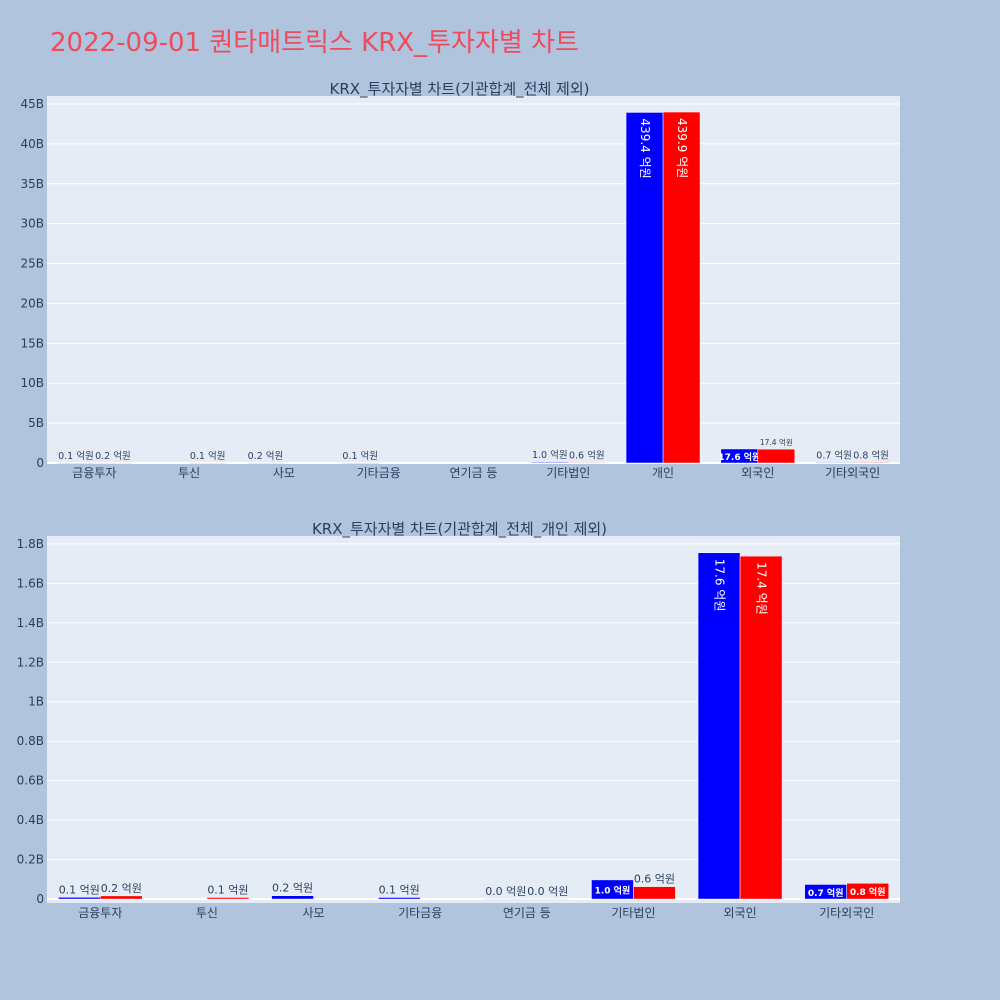 This screenshot has height=1000, width=1000. I want to click on y-tick-label: 35B, so click(32, 184).